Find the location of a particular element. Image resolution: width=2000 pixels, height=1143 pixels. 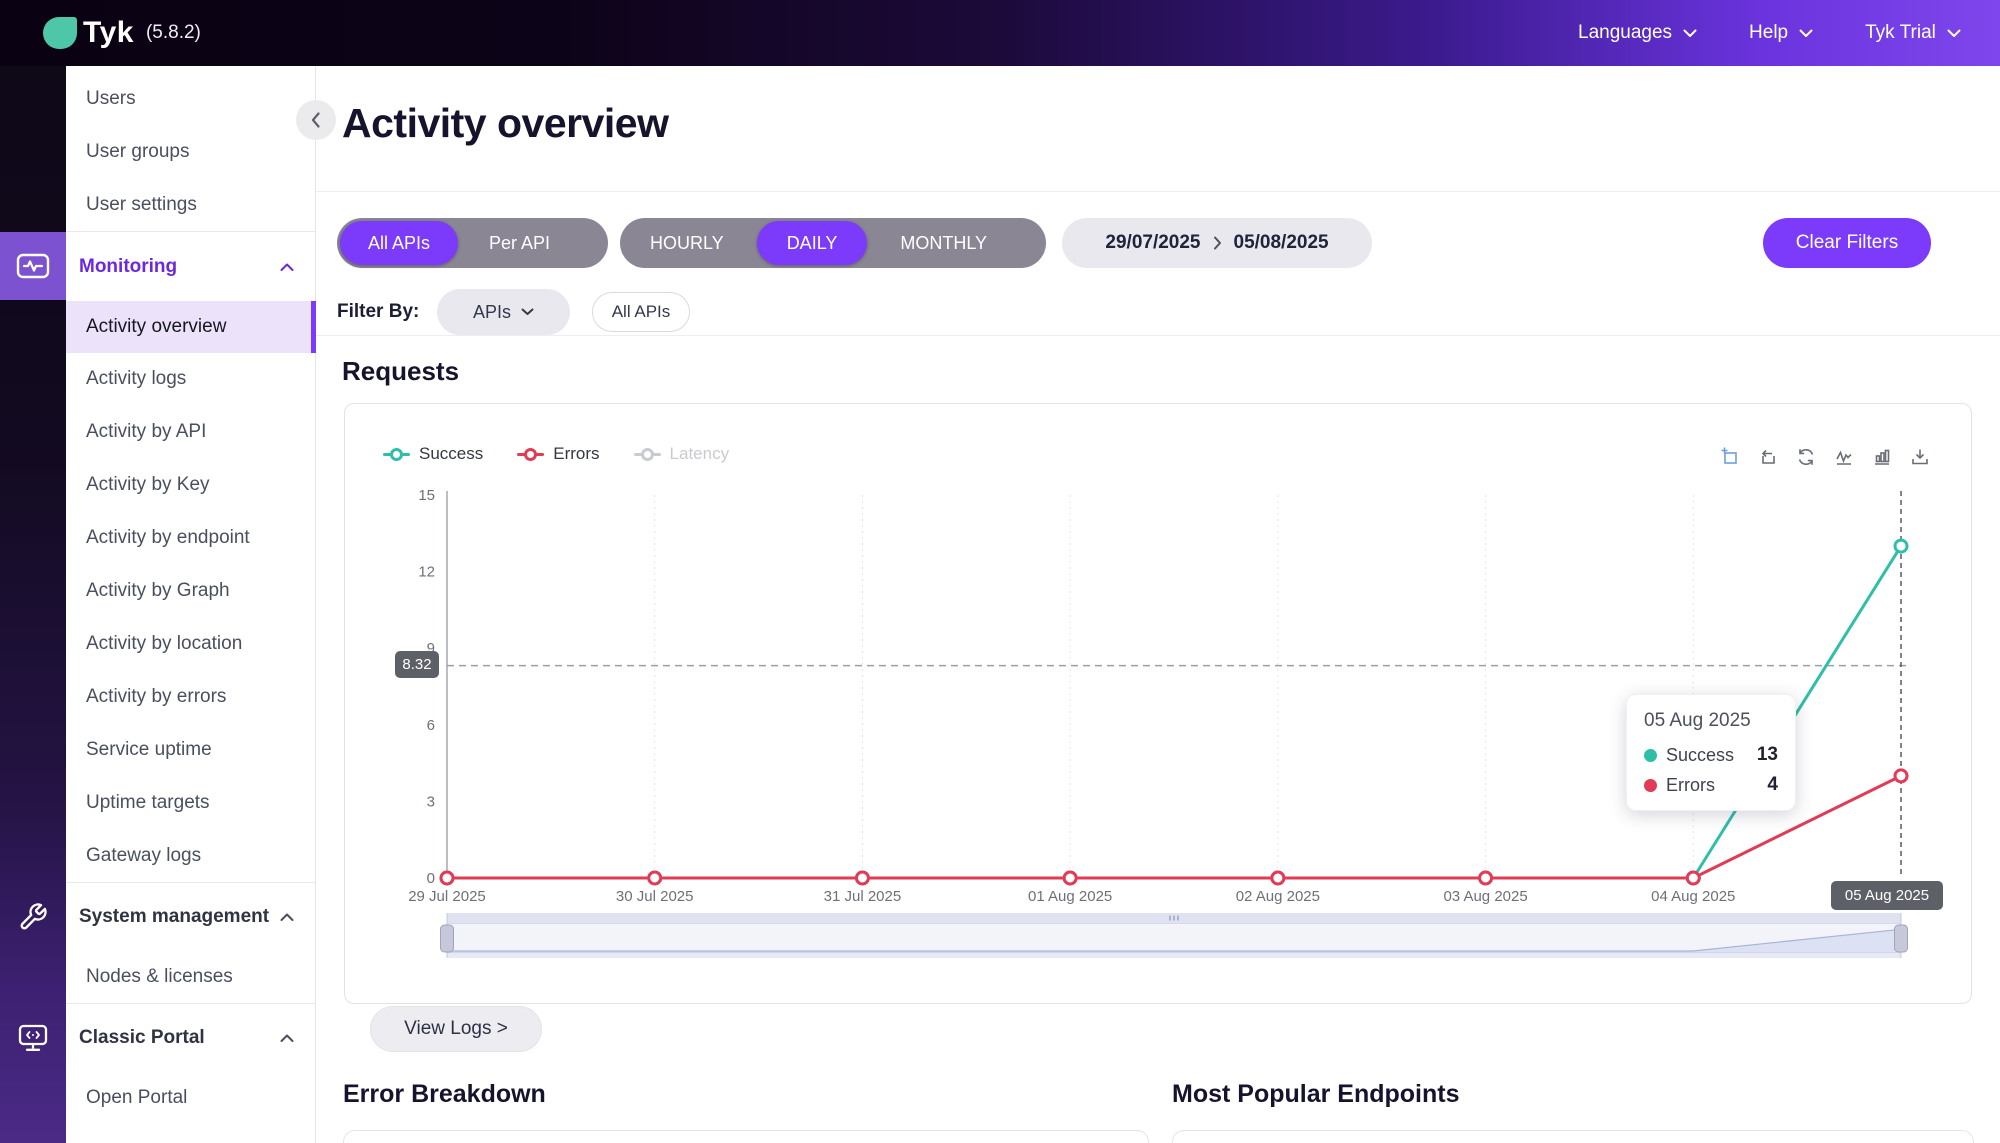

sidebar-collapse-button is located at coordinates (316, 120).